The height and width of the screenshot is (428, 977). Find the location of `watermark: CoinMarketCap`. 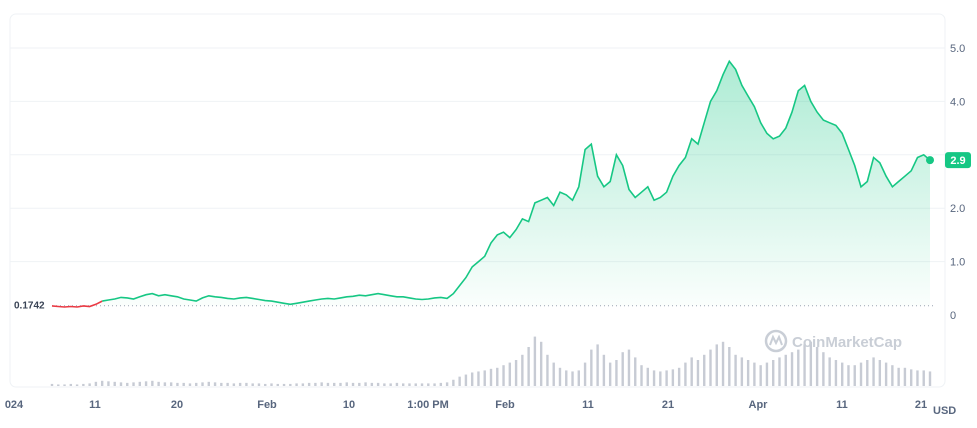

watermark: CoinMarketCap is located at coordinates (833, 341).